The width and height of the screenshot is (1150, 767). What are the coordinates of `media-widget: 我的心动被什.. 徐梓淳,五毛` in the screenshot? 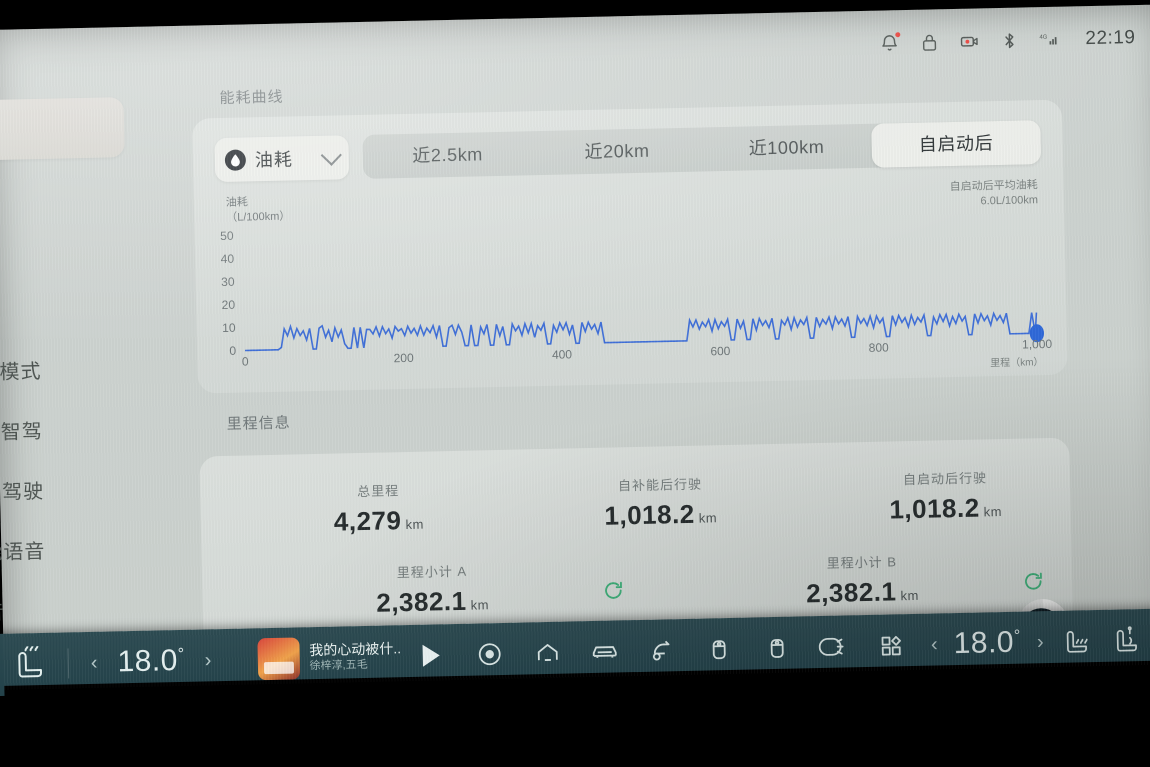 It's located at (342, 657).